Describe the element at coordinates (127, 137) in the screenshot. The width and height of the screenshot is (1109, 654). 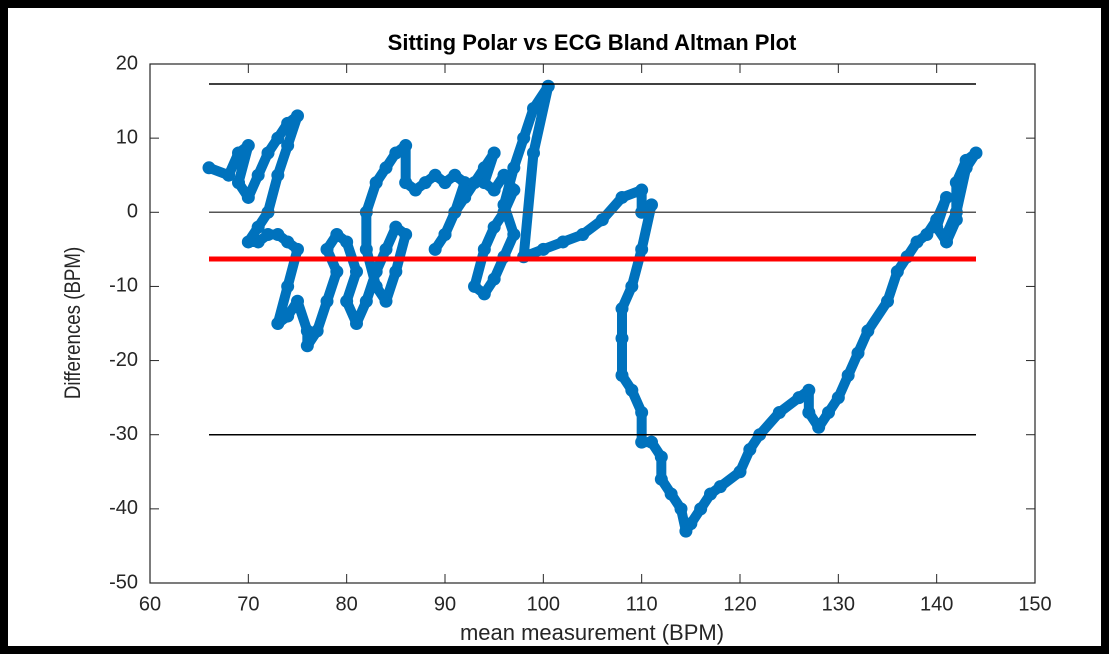
I see `y-tick-label: 10` at that location.